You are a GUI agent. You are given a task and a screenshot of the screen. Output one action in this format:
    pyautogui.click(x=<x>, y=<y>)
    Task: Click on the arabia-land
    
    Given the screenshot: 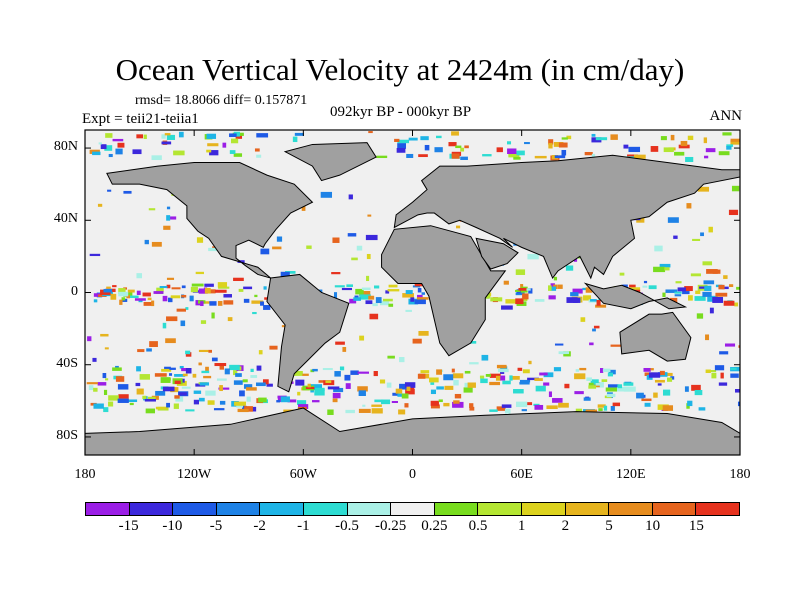 What is the action you would take?
    pyautogui.click(x=497, y=253)
    